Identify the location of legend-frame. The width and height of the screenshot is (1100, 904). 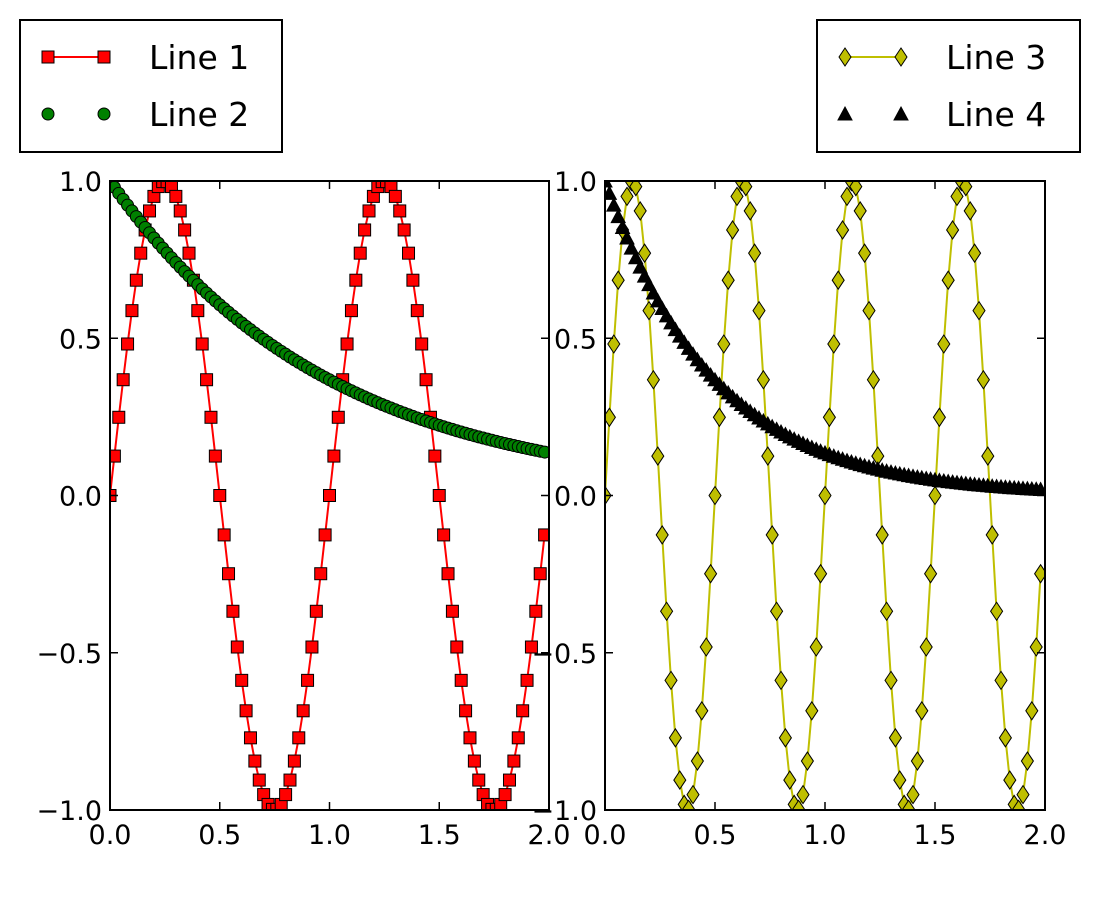
(948, 86).